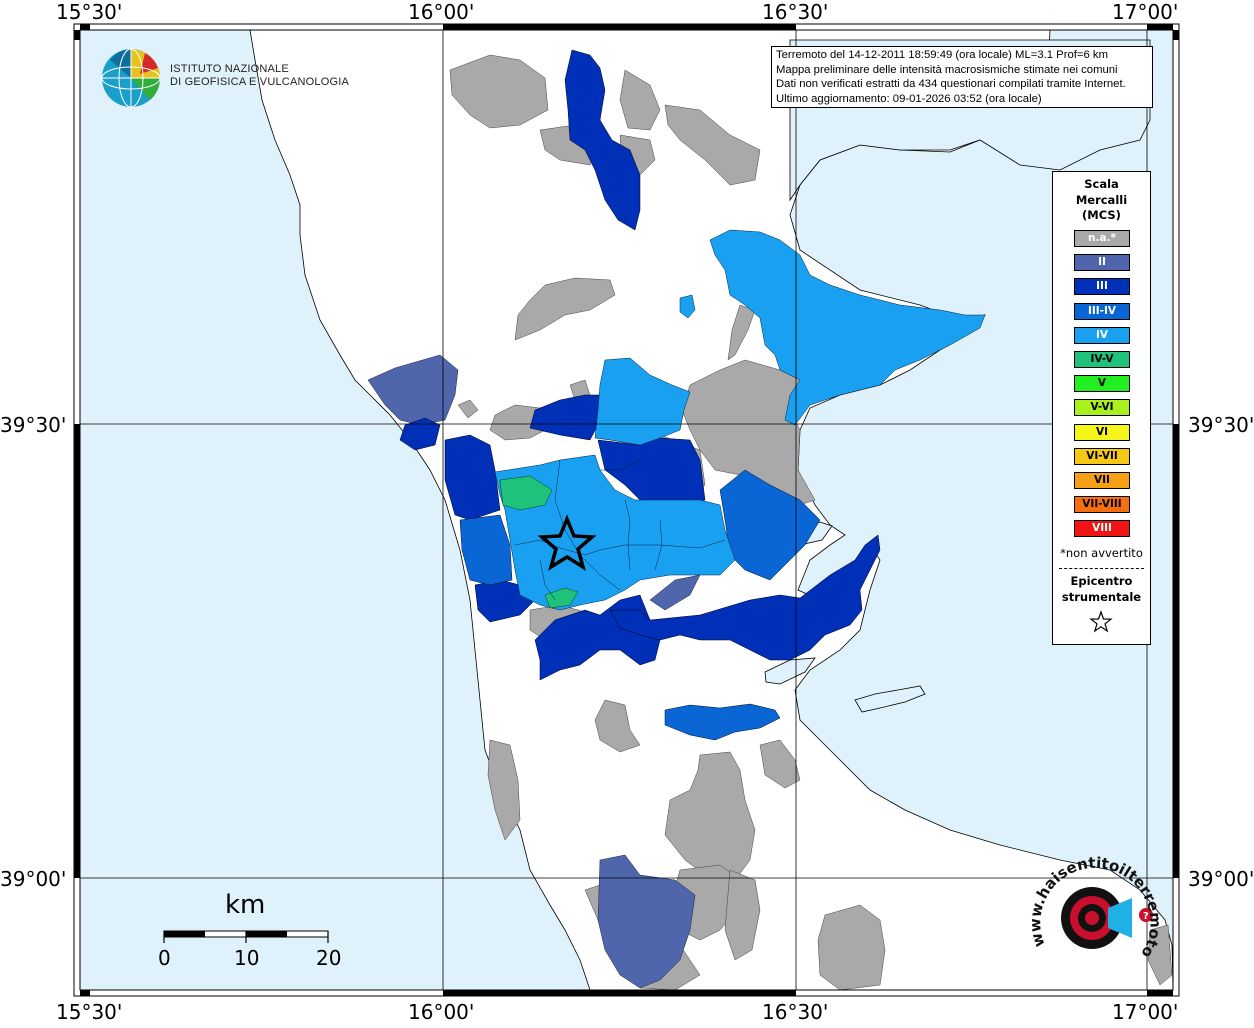  I want to click on legend-note: *non avvertito, so click(1101, 553).